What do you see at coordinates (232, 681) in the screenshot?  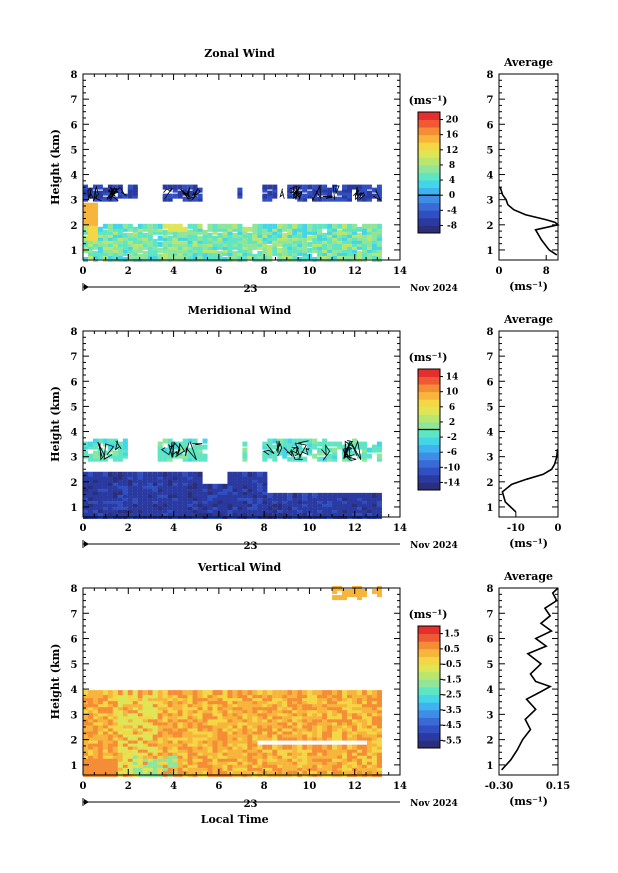 I see `heatmap-cells` at bounding box center [232, 681].